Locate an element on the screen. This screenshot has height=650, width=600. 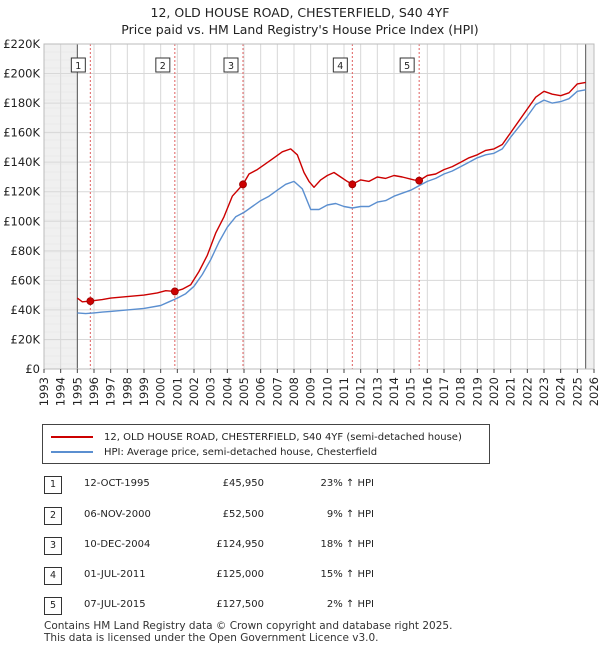
x-tick-label: 2017 is located at coordinates (444, 391).